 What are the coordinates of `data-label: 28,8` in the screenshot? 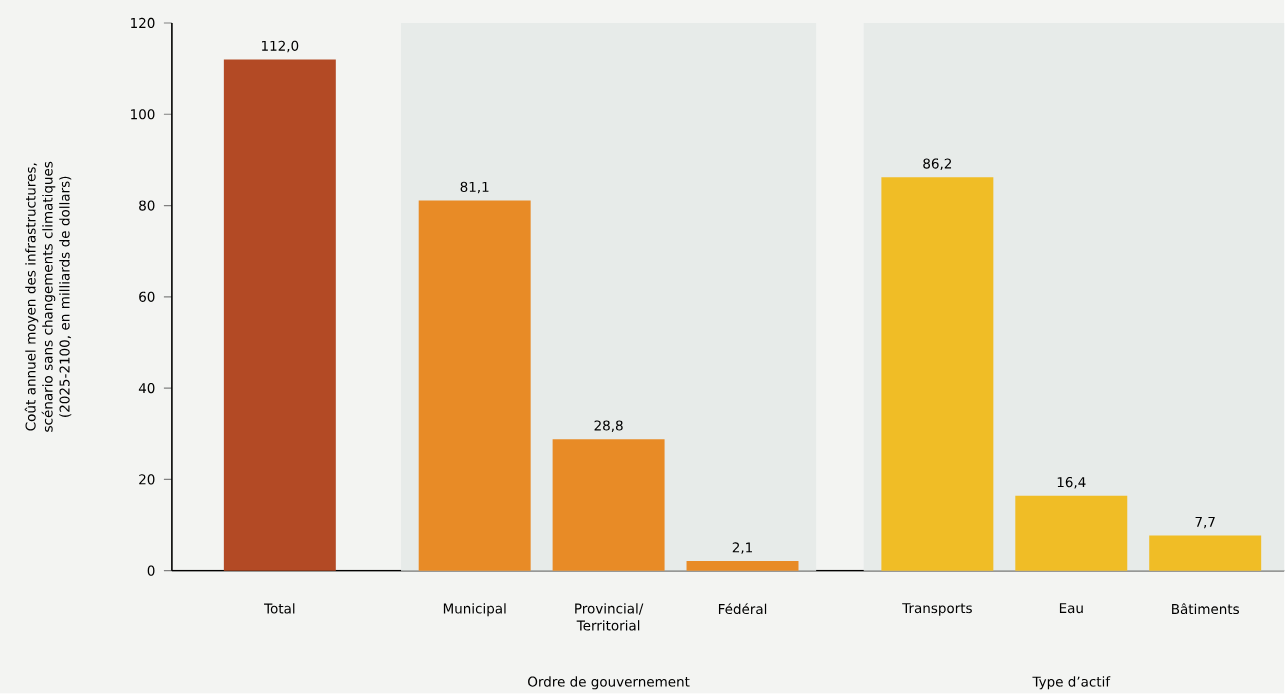 It's located at (608, 426).